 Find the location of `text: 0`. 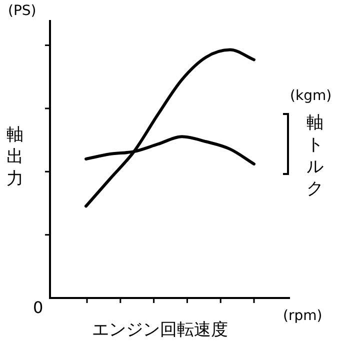

text: 0 is located at coordinates (38, 307).